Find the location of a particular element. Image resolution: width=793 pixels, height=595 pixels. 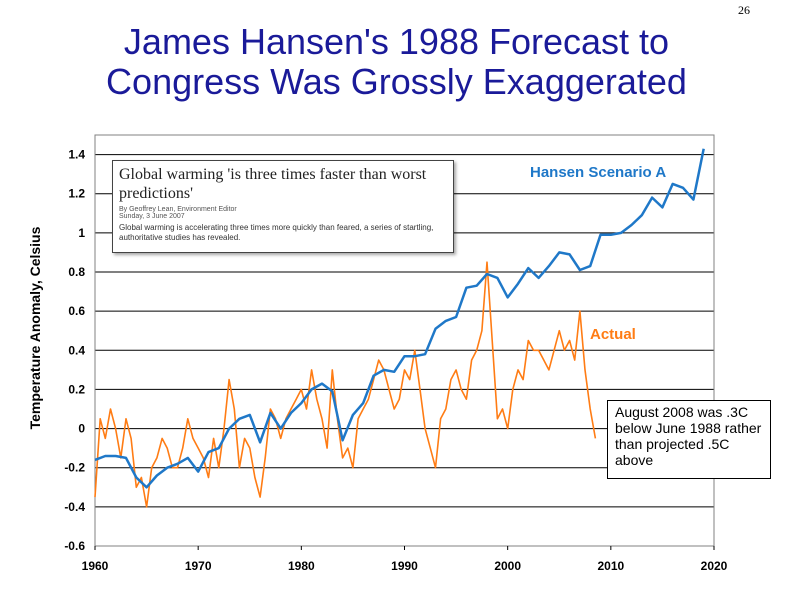

series-label-hansen: Hansen Scenario A is located at coordinates (598, 172).